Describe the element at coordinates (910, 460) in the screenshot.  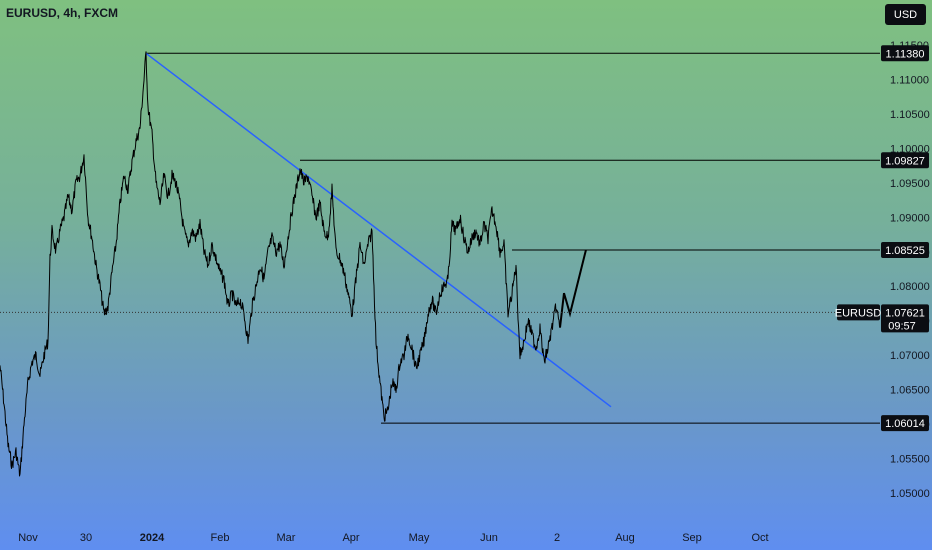
I see `price-tick: 1.05500` at that location.